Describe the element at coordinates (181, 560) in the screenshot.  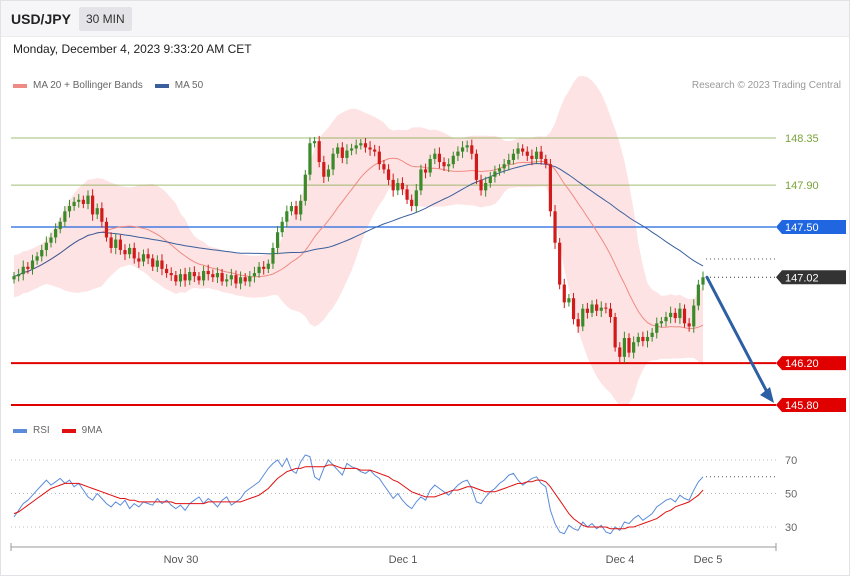
I see `x-tick-label: Nov 30` at that location.